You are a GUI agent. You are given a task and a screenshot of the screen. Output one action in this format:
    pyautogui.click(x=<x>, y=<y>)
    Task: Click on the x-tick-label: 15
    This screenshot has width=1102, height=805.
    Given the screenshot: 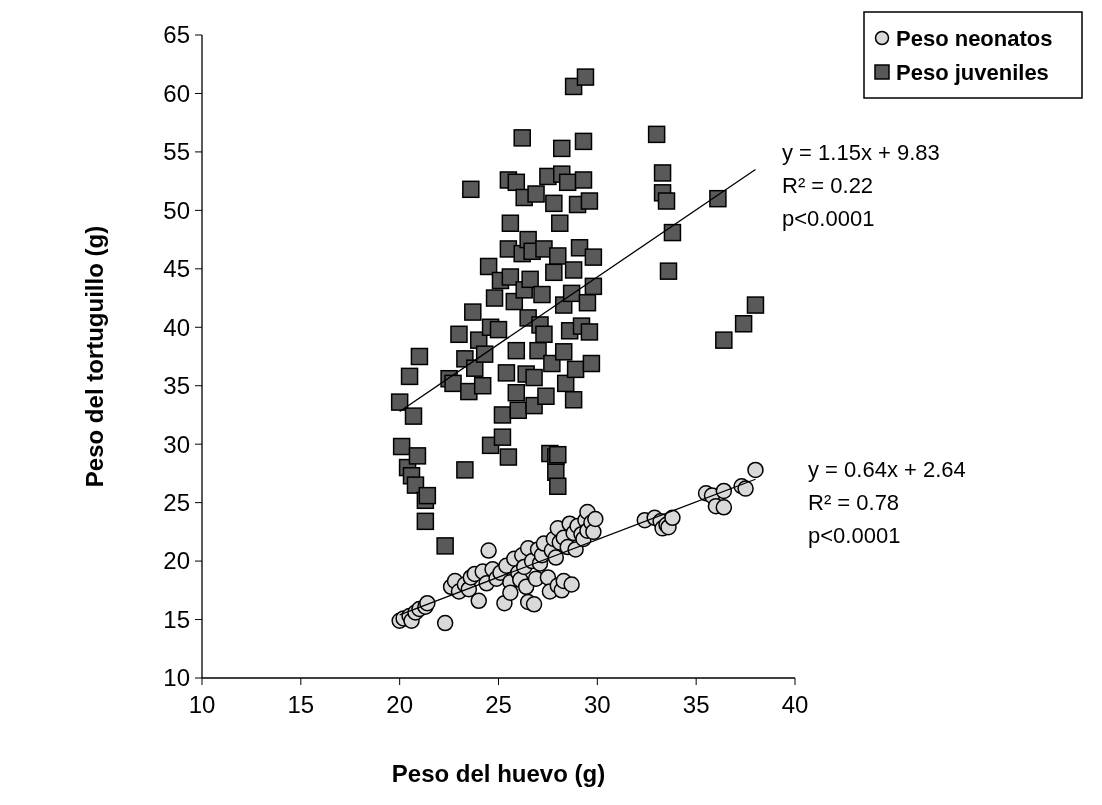 What is the action you would take?
    pyautogui.click(x=301, y=704)
    